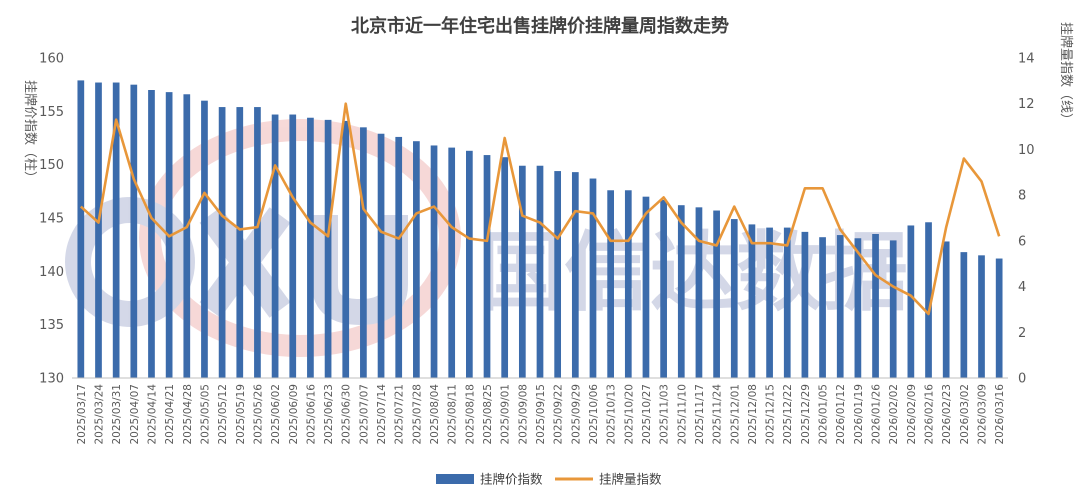 Image resolution: width=1080 pixels, height=503 pixels. I want to click on x-tick-label: 2025/11/24, so click(718, 414).